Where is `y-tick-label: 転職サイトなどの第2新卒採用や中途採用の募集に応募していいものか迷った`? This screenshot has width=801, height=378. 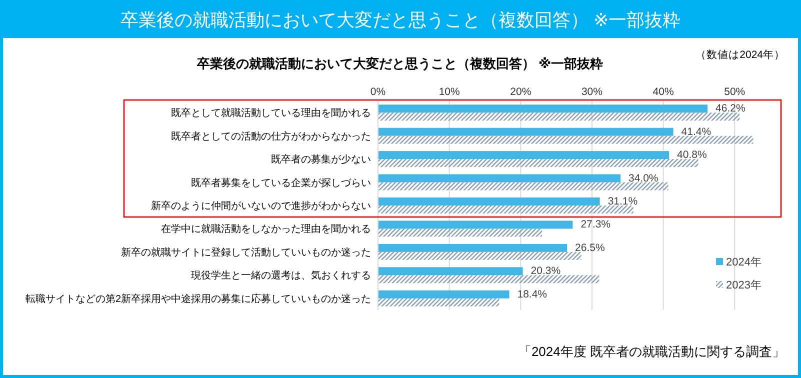 y-tick-label: 転職サイトなどの第2新卒採用や中途採用の募集に応募していいものか迷った is located at coordinates (198, 298).